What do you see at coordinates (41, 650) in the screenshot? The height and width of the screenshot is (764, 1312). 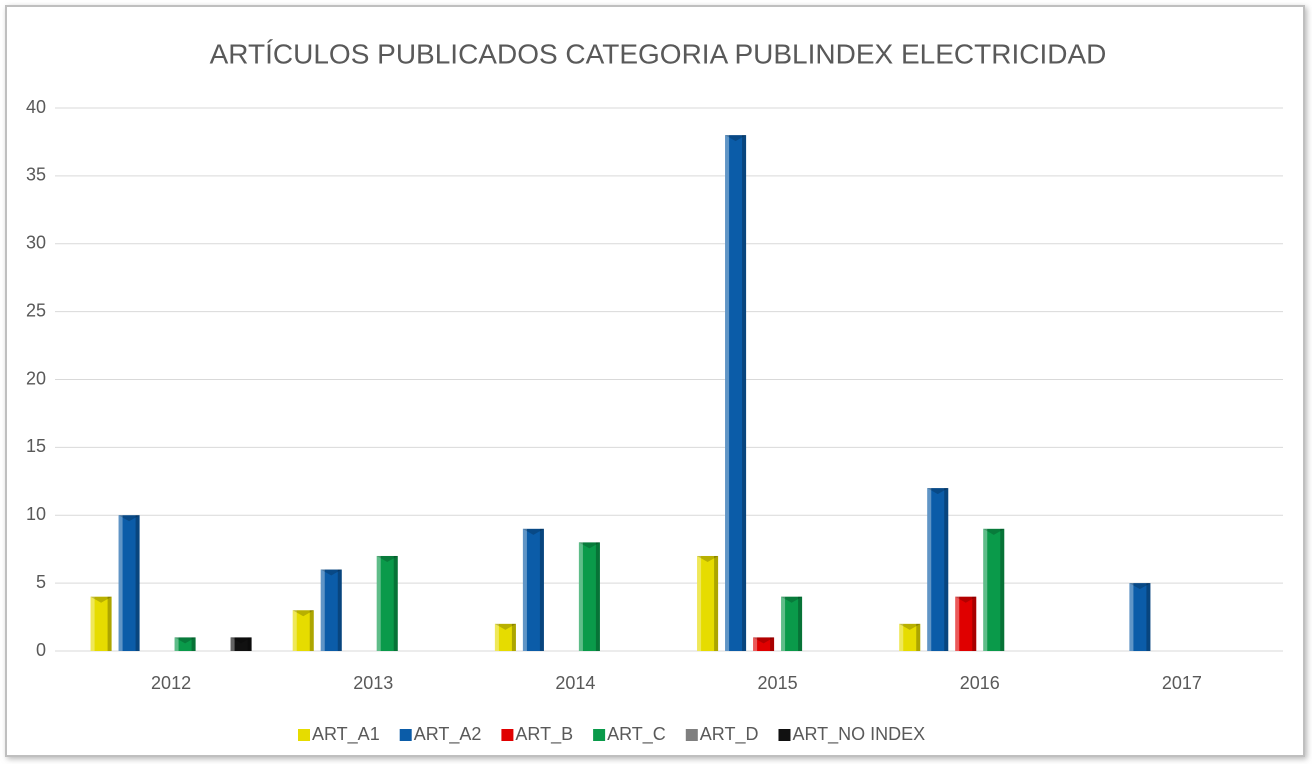 I see `y-tick-label: 0` at bounding box center [41, 650].